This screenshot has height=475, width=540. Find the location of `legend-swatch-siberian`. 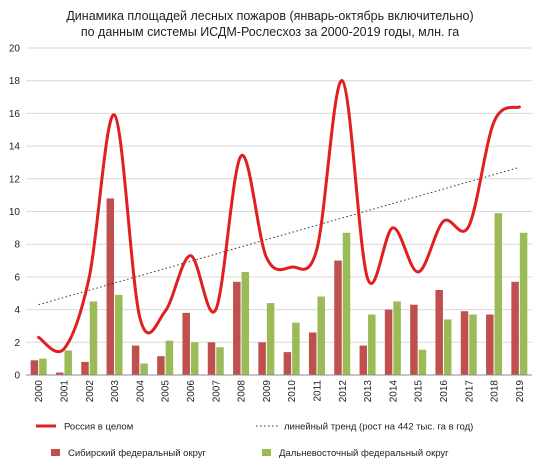

legend-swatch-siberian is located at coordinates (55, 452).